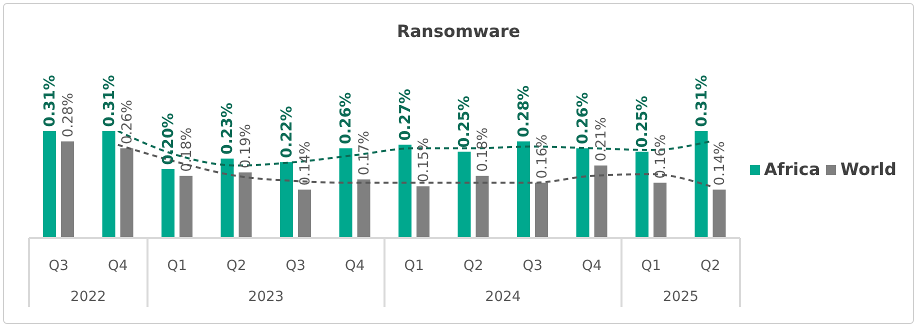  I want to click on chart-title: Ransomware, so click(459, 32).